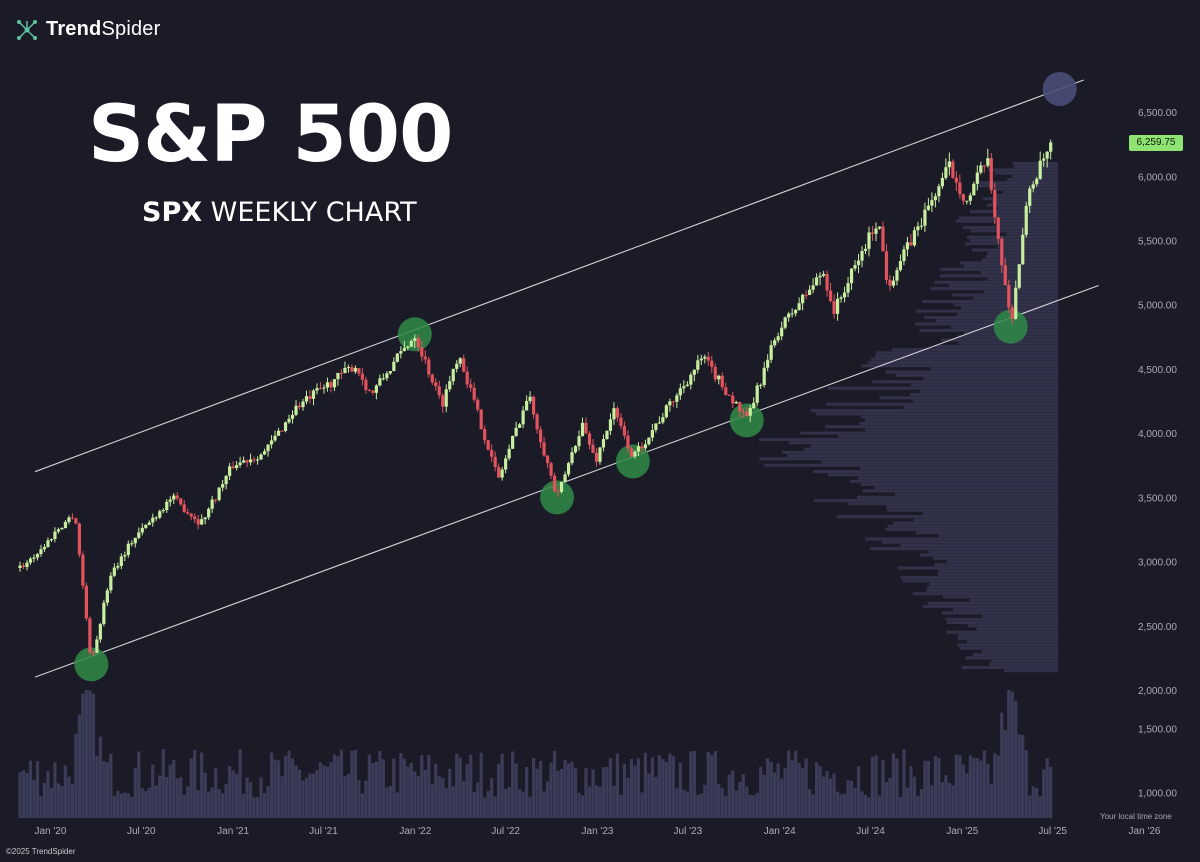 This screenshot has width=1200, height=862. I want to click on timezone-label: Your local time zone, so click(1136, 816).